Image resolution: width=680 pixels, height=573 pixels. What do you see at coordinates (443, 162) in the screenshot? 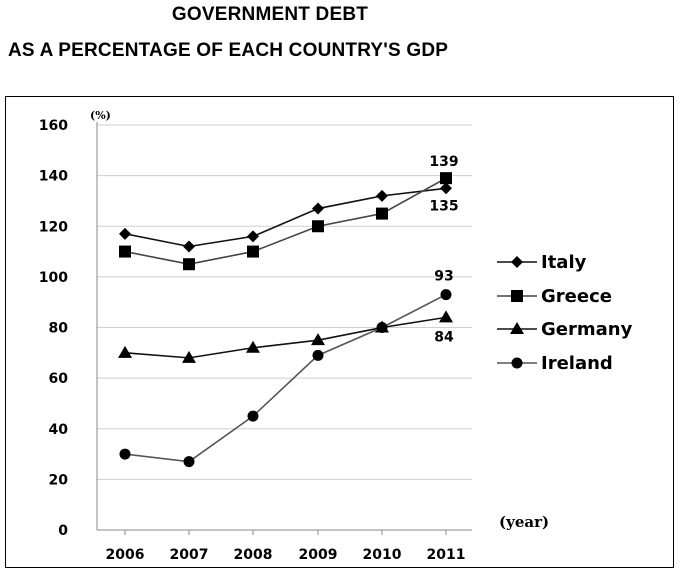
I see `data-label-greece: 139` at bounding box center [443, 162].